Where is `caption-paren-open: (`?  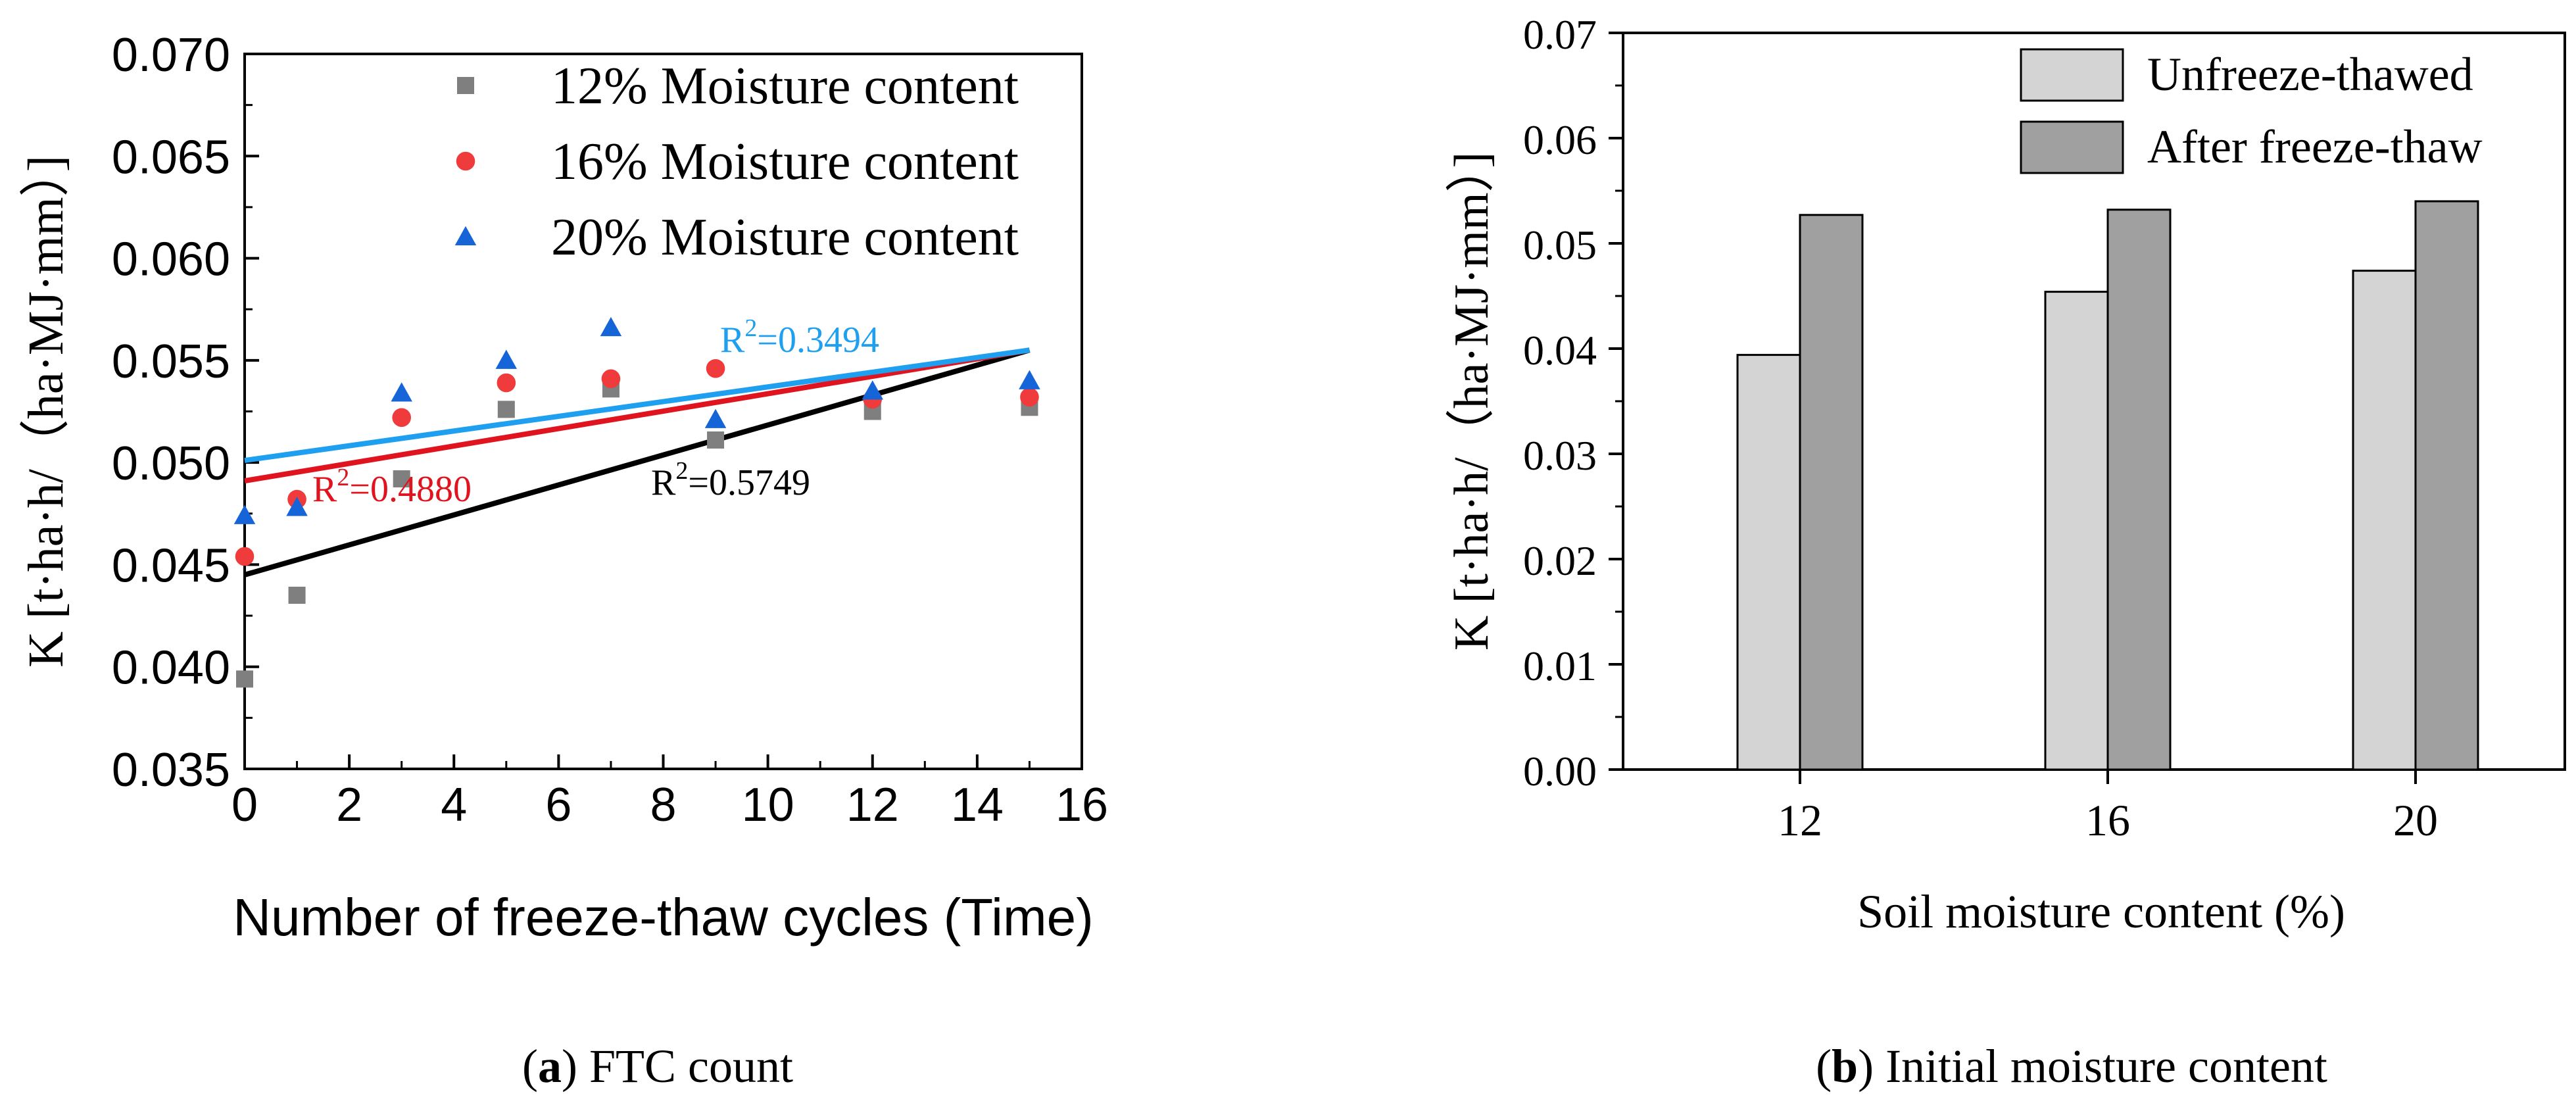
caption-paren-open: ( is located at coordinates (1824, 1066).